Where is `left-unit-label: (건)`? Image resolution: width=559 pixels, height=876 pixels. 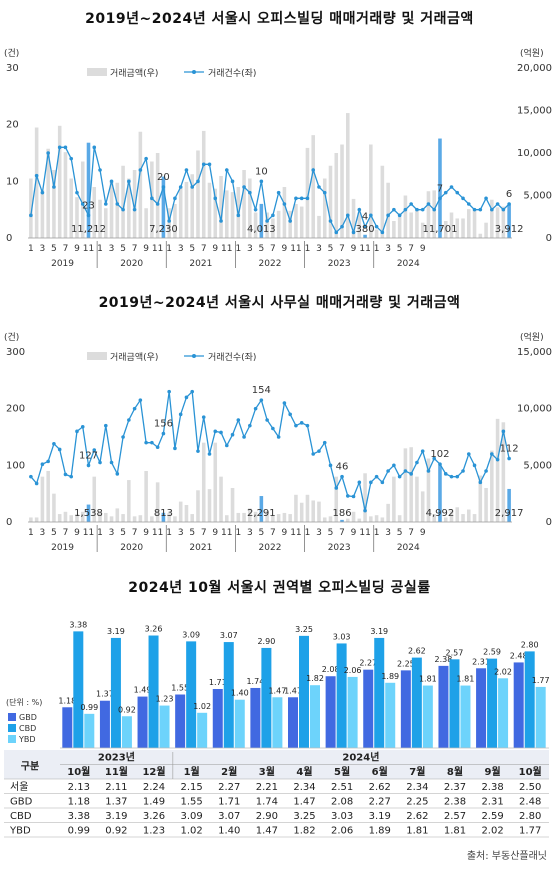 left-unit-label: (건) is located at coordinates (11, 53).